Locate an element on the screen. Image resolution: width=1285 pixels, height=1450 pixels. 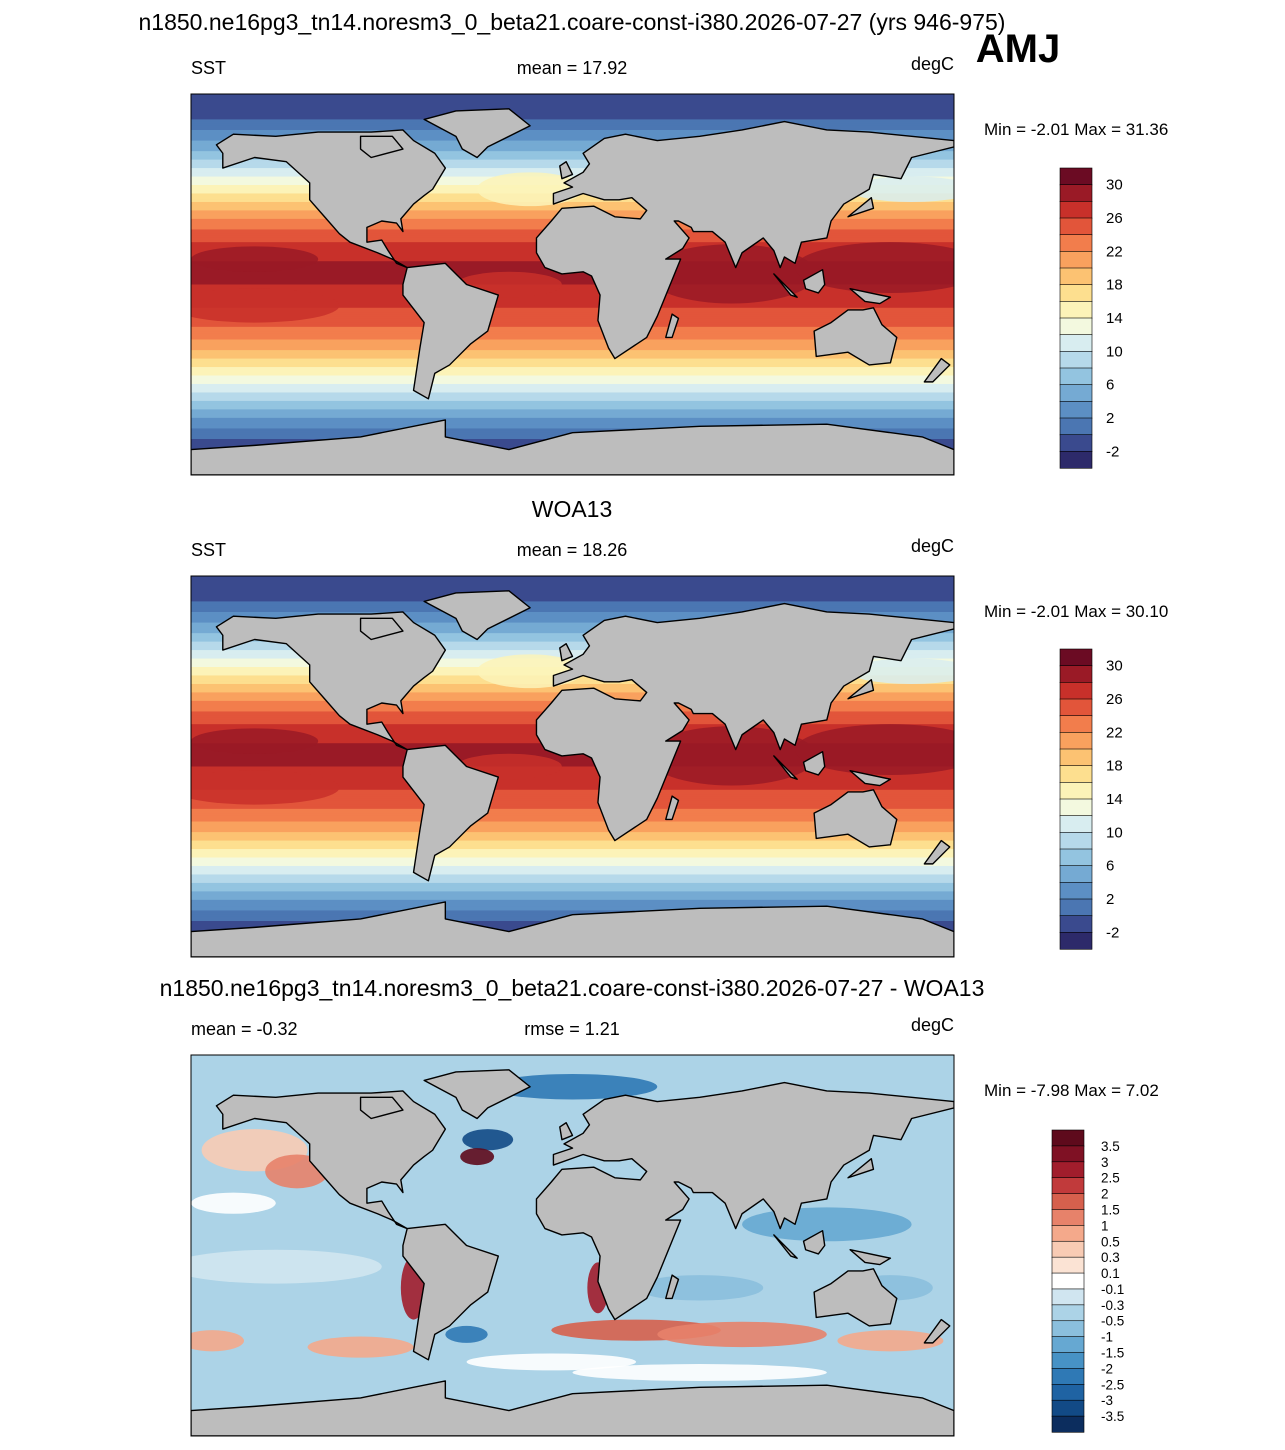
panel-units: degC is located at coordinates (932, 1025).